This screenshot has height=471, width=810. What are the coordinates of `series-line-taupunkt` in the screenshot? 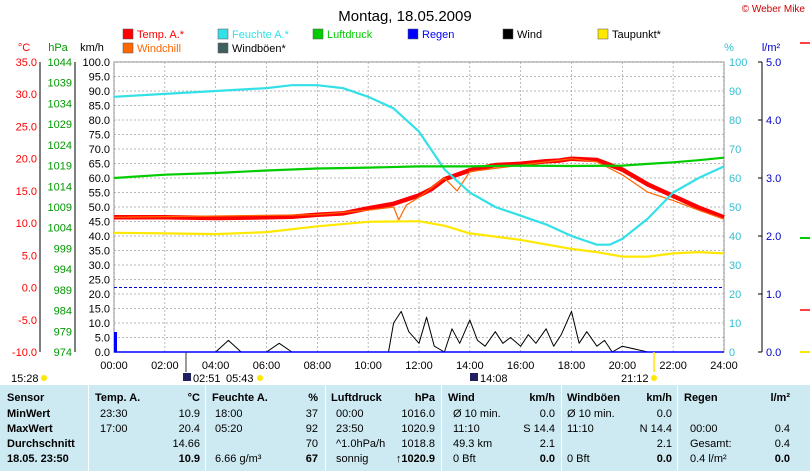 It's located at (419, 239).